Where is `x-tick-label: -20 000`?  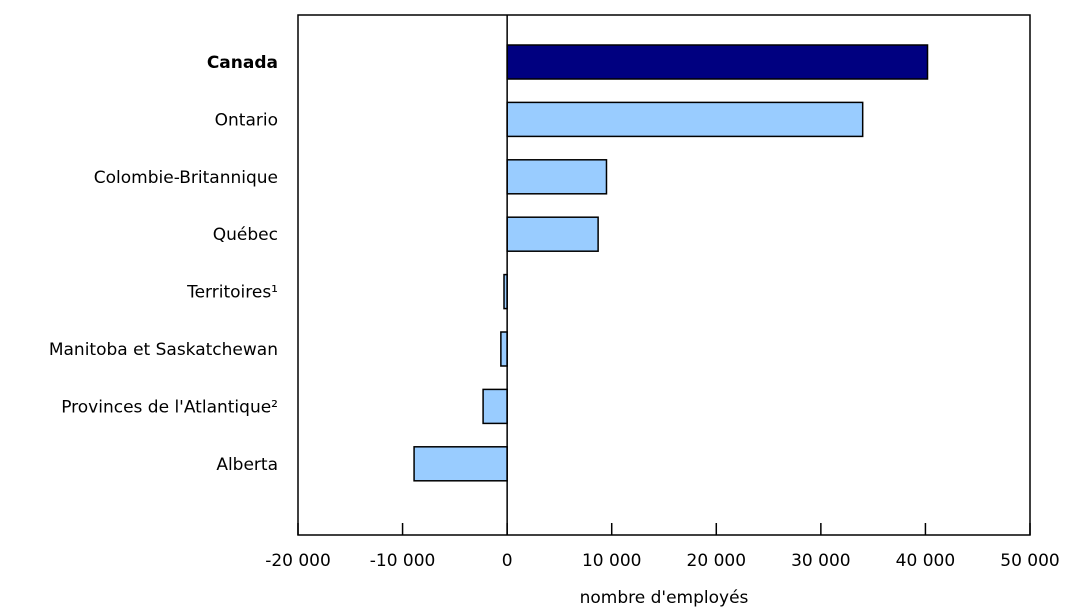
x-tick-label: -20 000 is located at coordinates (298, 561).